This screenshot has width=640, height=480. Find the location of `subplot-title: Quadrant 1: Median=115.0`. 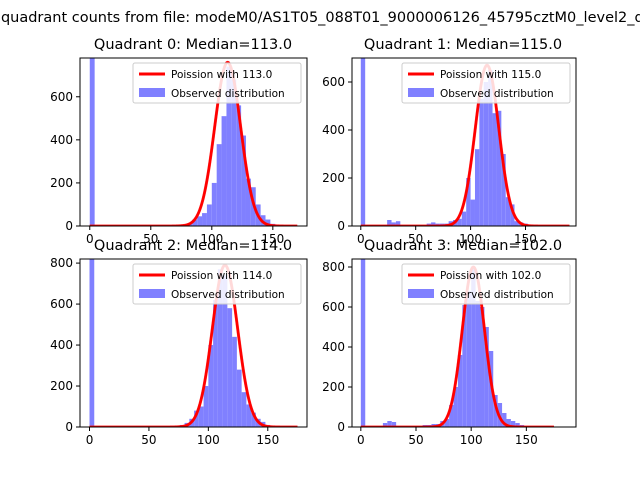

subplot-title: Quadrant 1: Median=115.0 is located at coordinates (463, 45).